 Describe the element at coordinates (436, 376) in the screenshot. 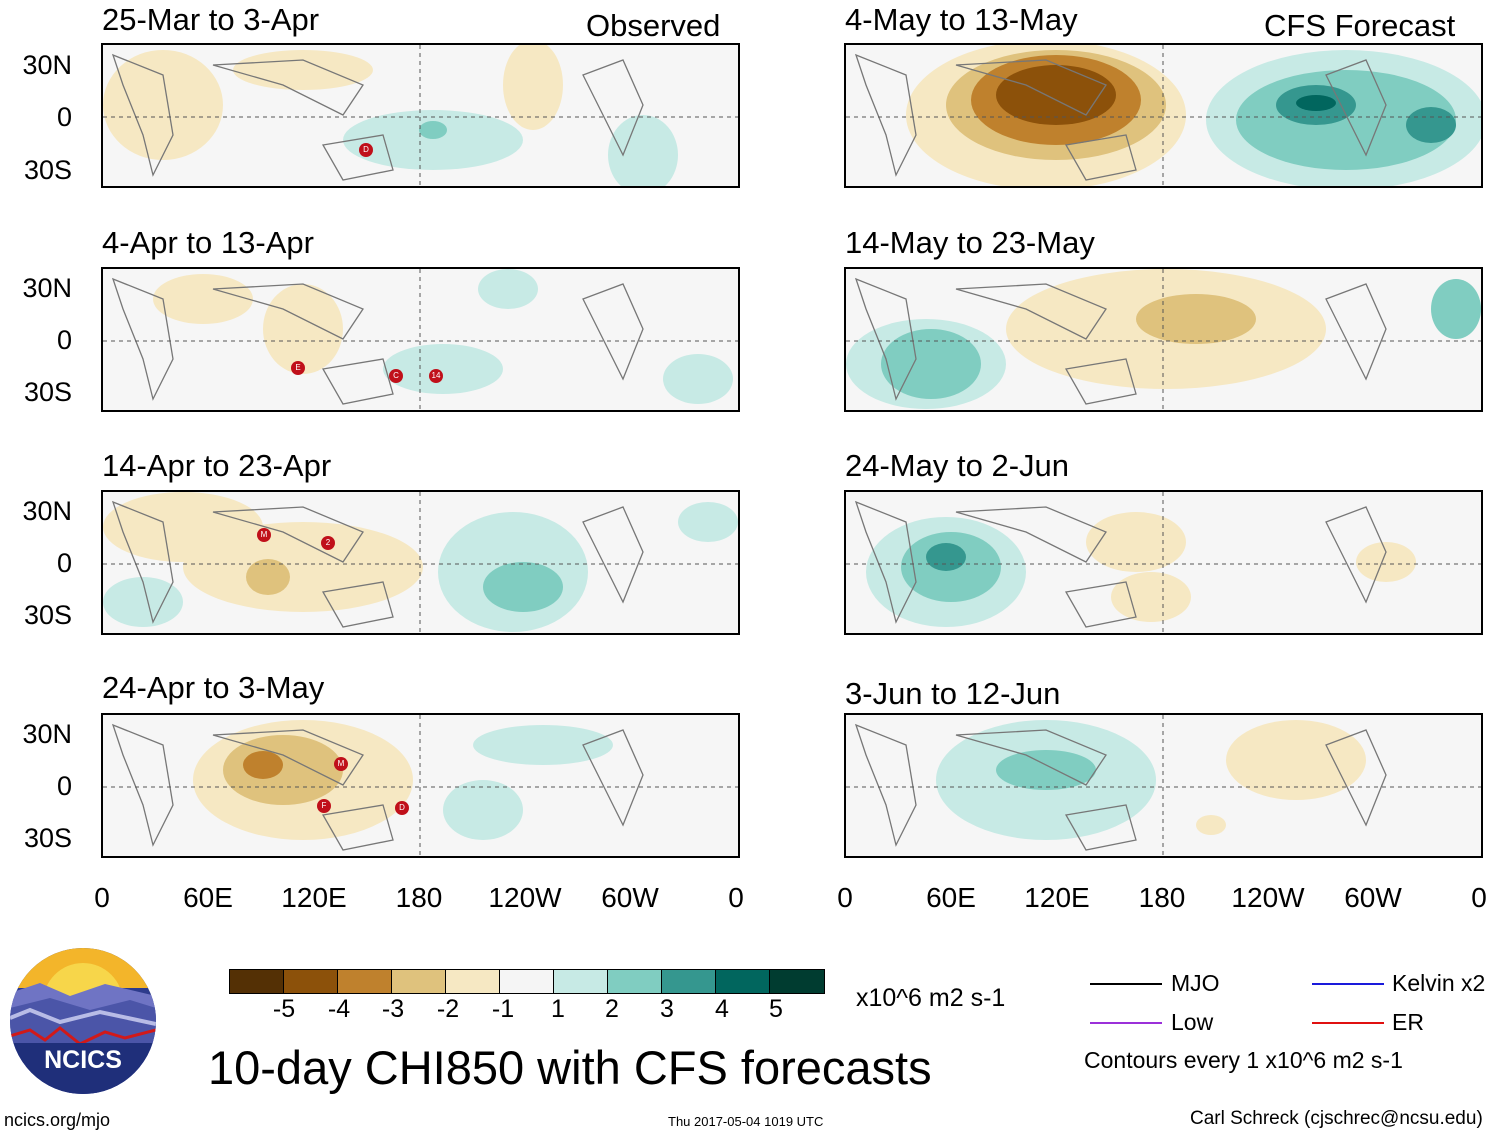

I see `tropical-cyclone-marker: 14` at that location.